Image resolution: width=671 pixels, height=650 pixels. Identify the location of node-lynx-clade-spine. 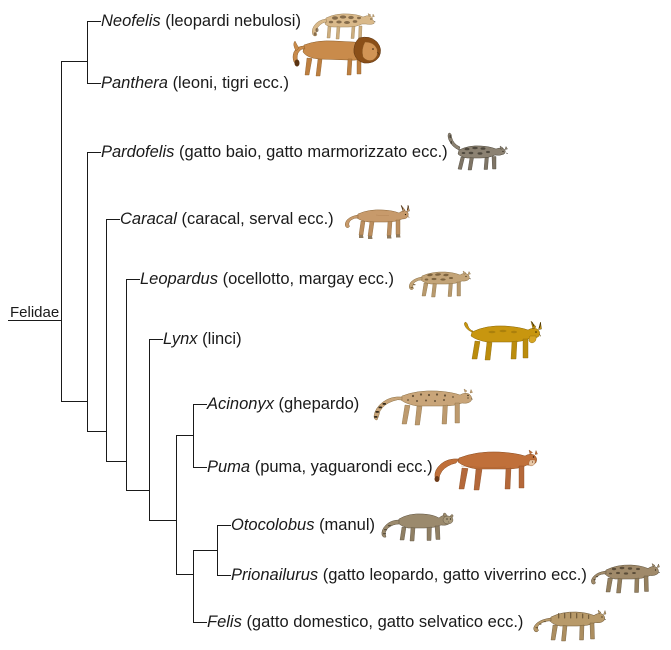
(149, 430).